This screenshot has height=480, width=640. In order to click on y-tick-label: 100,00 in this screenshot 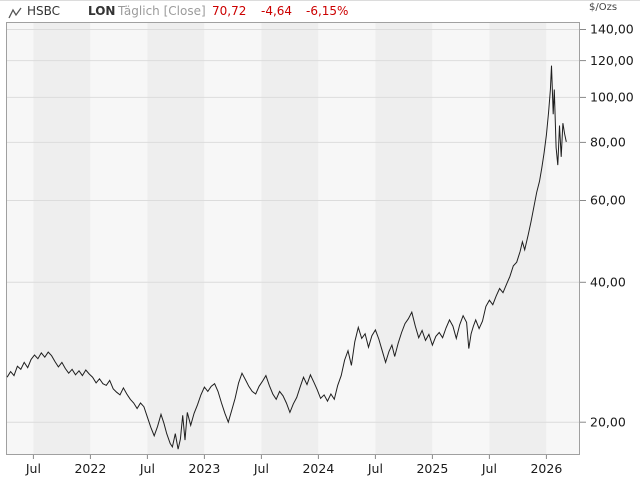, I will do `click(612, 97)`.